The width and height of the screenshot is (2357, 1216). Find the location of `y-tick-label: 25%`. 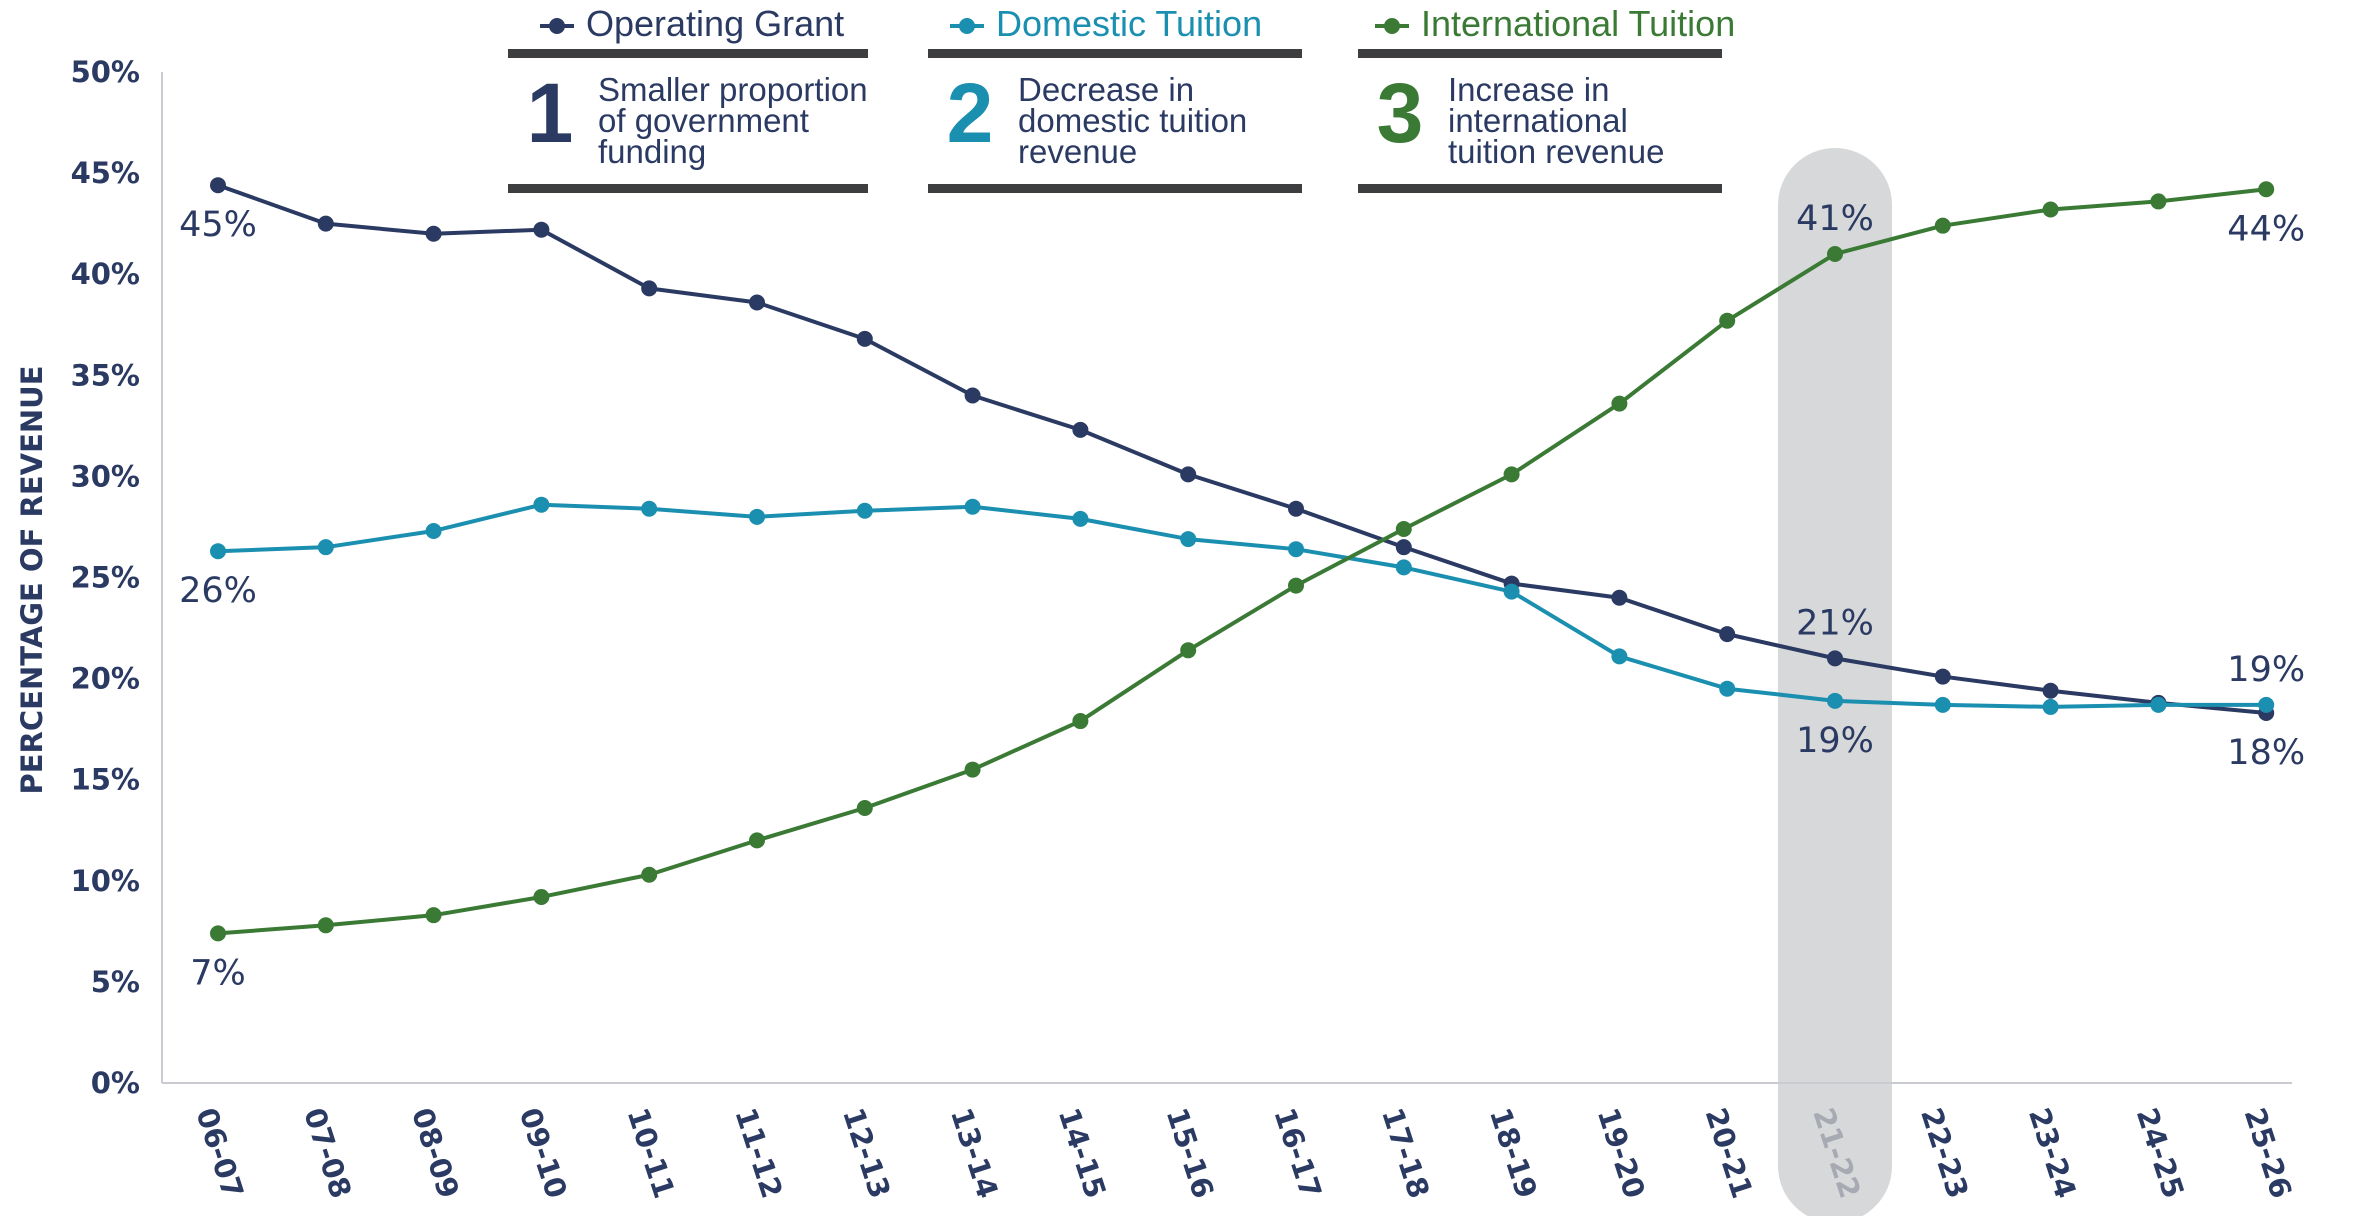

y-tick-label: 25% is located at coordinates (105, 578).